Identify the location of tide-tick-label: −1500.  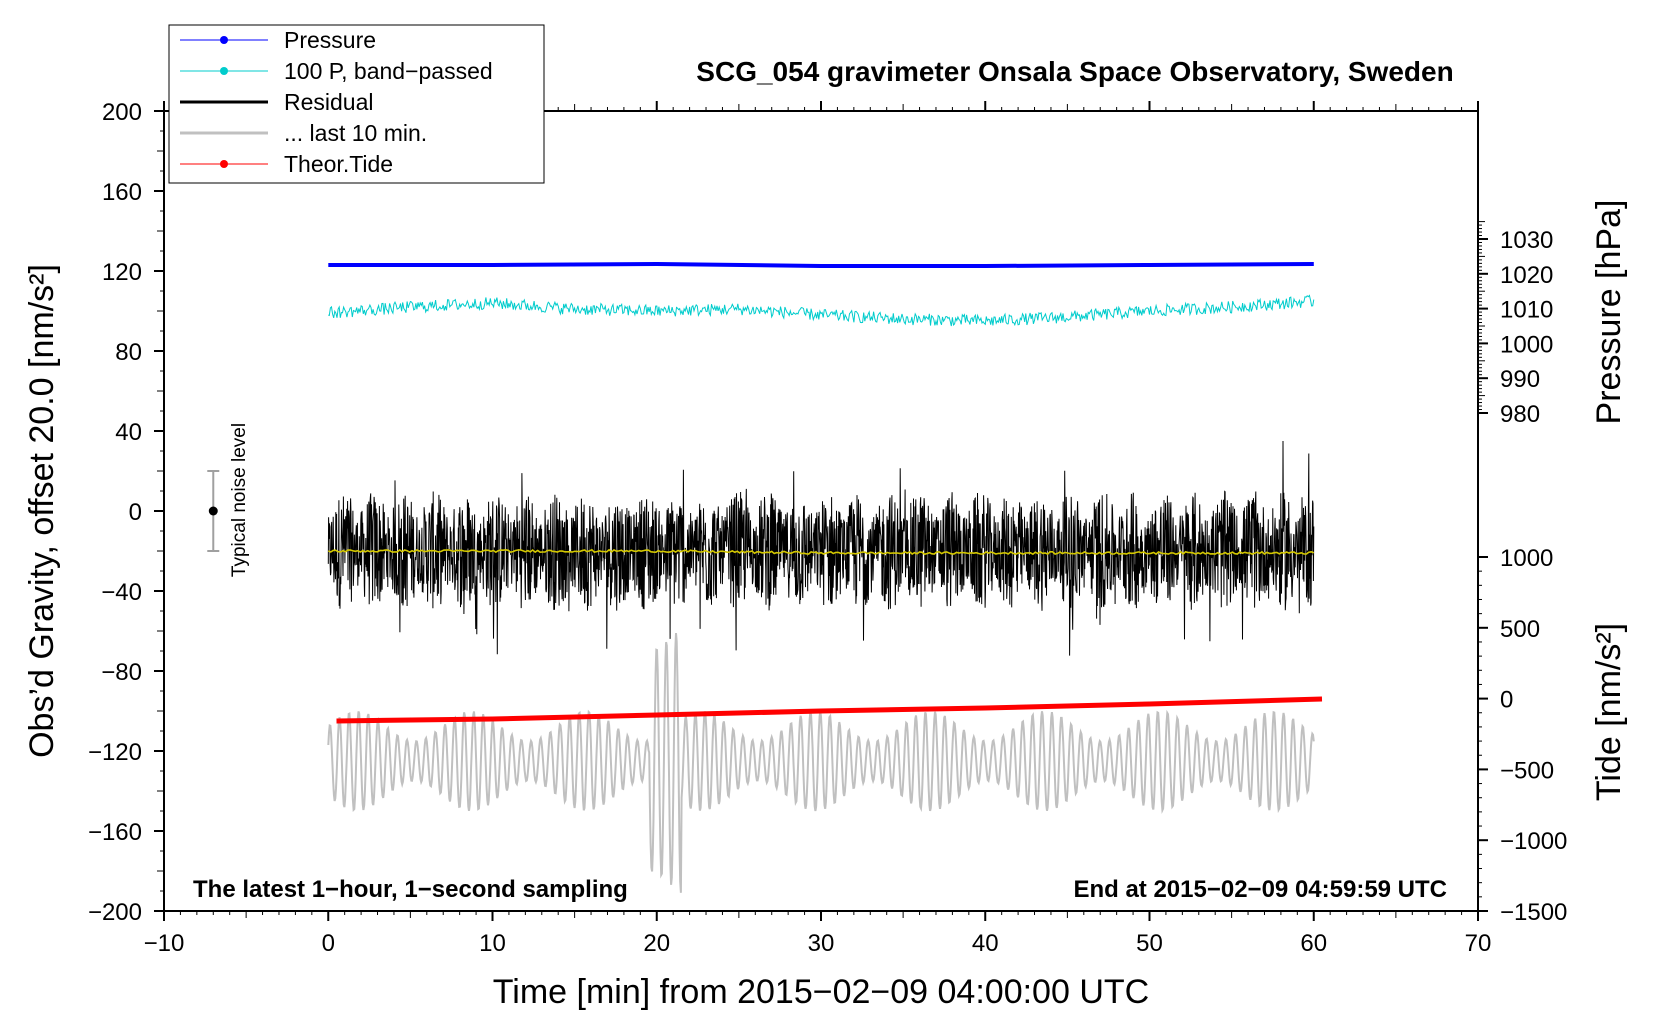
(1533, 912).